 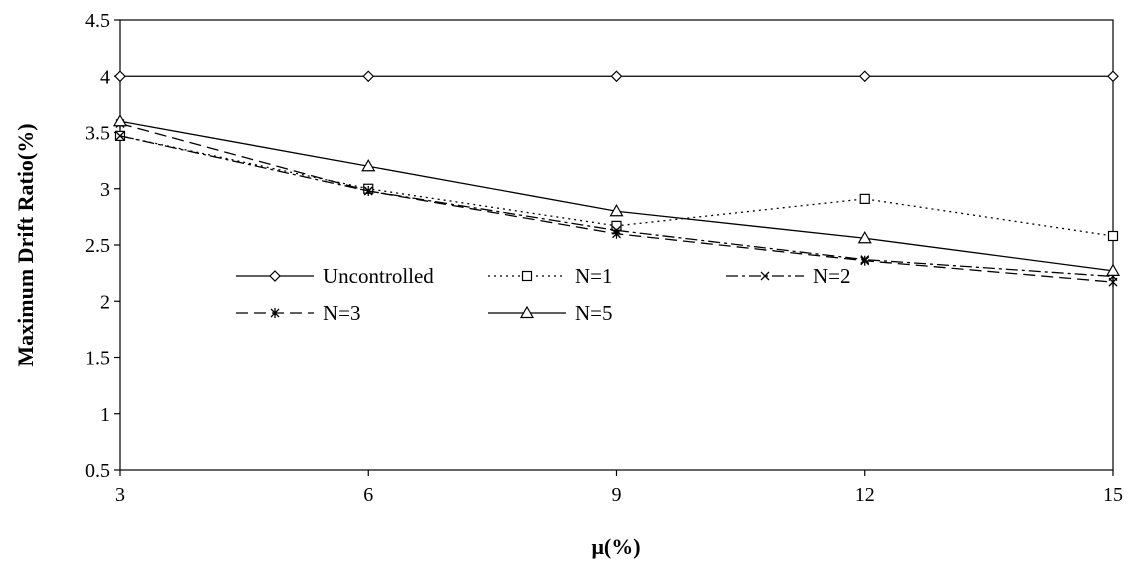 What do you see at coordinates (97, 246) in the screenshot?
I see `y-tick-label: 2.5` at bounding box center [97, 246].